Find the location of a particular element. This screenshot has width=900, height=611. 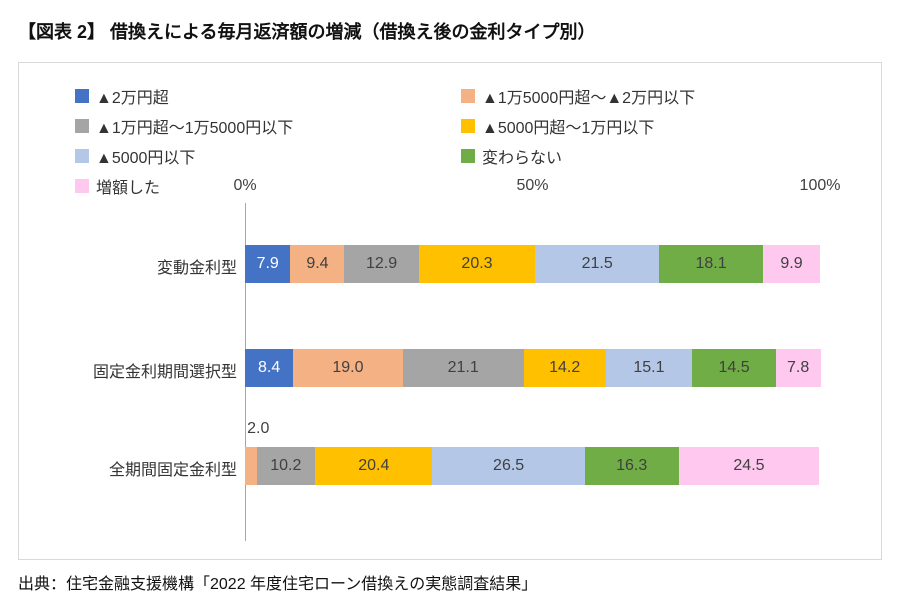

bar-segment: 16.3 is located at coordinates (631, 466).